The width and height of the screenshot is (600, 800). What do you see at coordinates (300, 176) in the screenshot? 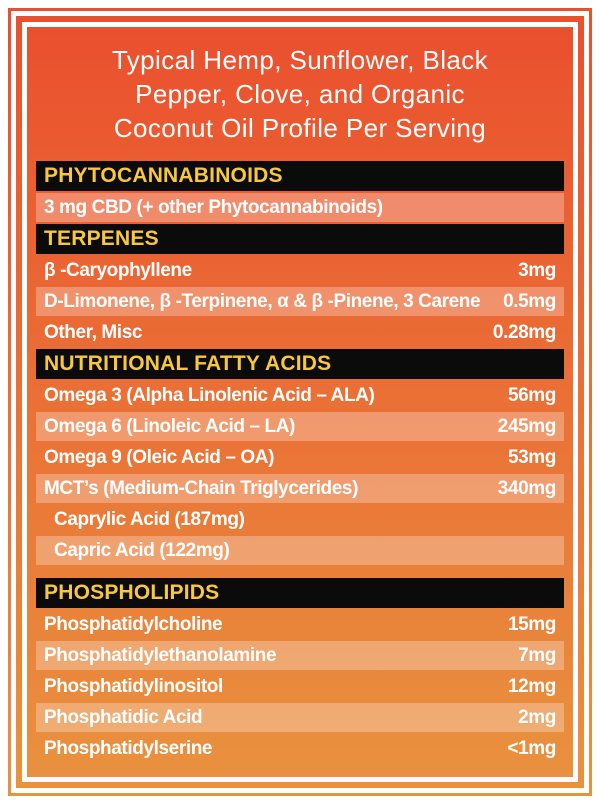
I see `section-header-phytocannabinoids: PHYTOCANNABINOIDS` at bounding box center [300, 176].